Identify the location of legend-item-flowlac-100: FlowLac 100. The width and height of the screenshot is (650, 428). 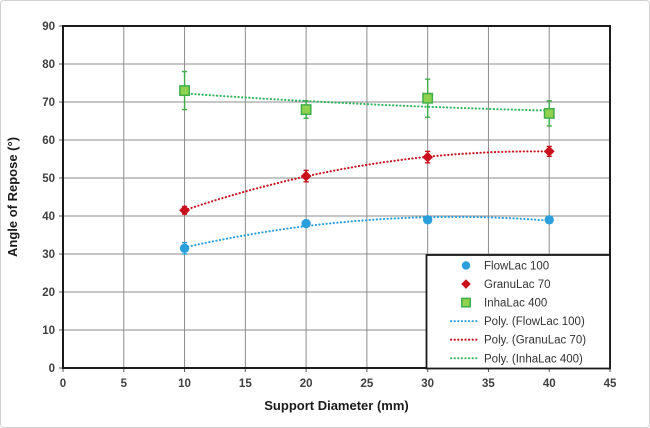
(505, 267).